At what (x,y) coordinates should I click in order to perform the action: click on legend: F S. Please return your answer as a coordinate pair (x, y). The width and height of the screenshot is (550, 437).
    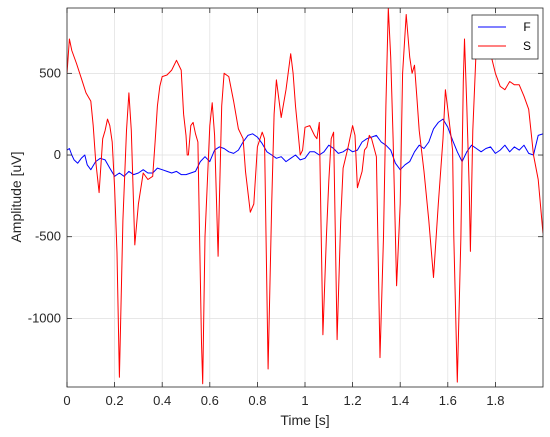
    Looking at the image, I should click on (505, 37).